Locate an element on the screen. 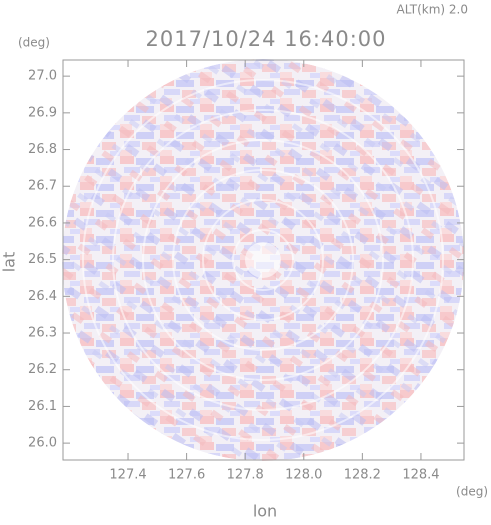 The image size is (491, 525). y-tick-label: 26.2 is located at coordinates (42, 369).